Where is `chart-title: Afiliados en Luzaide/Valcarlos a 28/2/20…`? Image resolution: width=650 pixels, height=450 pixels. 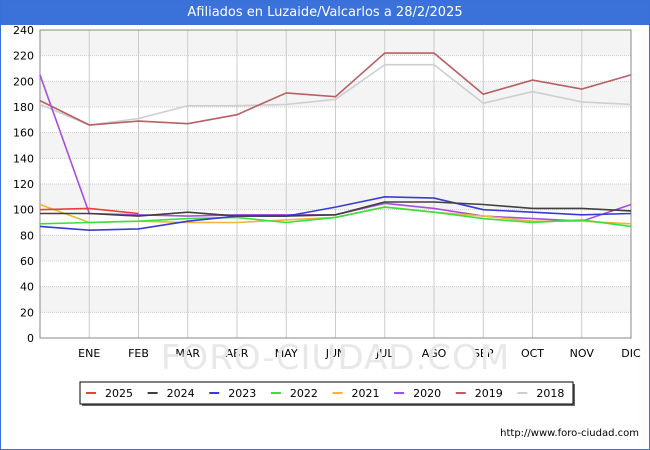 chart-title: Afiliados en Luzaide/Valcarlos a 28/2/20… is located at coordinates (325, 13).